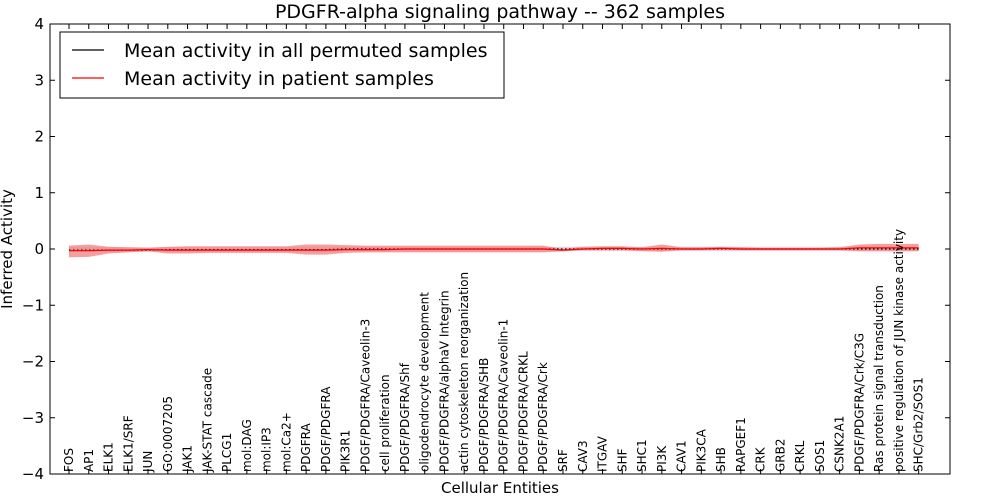  What do you see at coordinates (444, 381) in the screenshot?
I see `x-tick-label: PDGF/PDGFRA/alphaV Integrin` at bounding box center [444, 381].